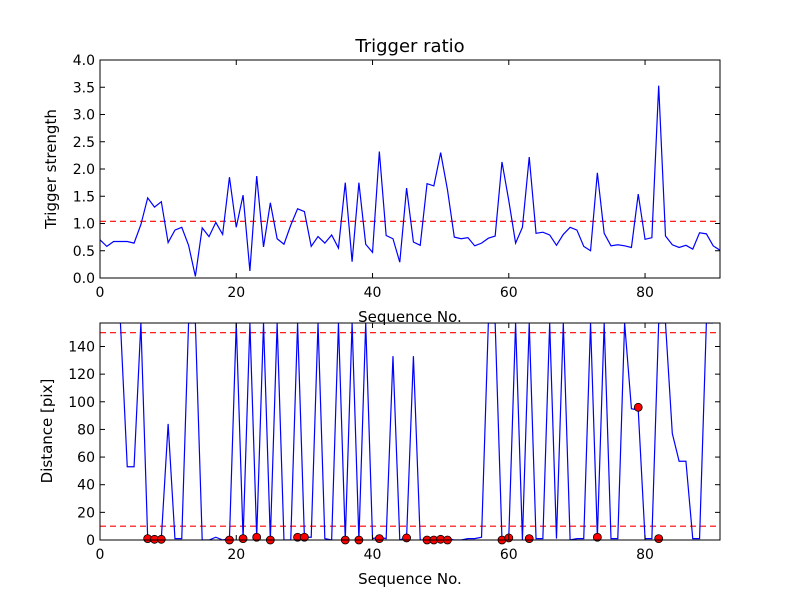 This screenshot has height=600, width=800. I want to click on y-tick-label: 4.0, so click(84, 61).